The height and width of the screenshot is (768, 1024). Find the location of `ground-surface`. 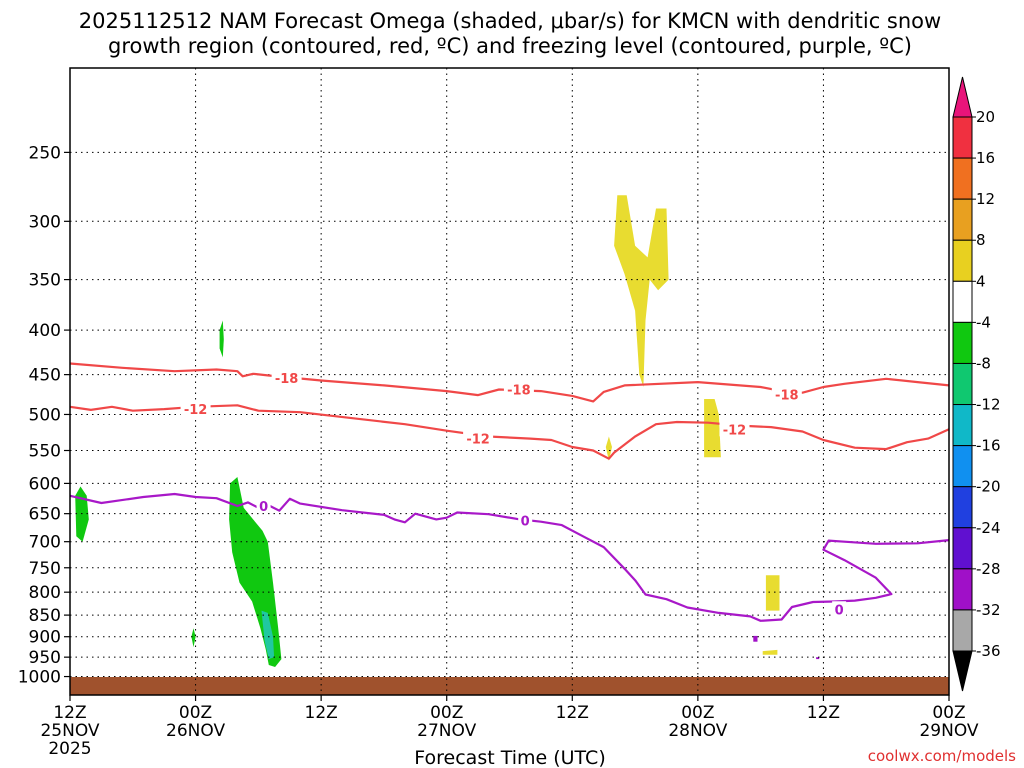

ground-surface is located at coordinates (509, 686).